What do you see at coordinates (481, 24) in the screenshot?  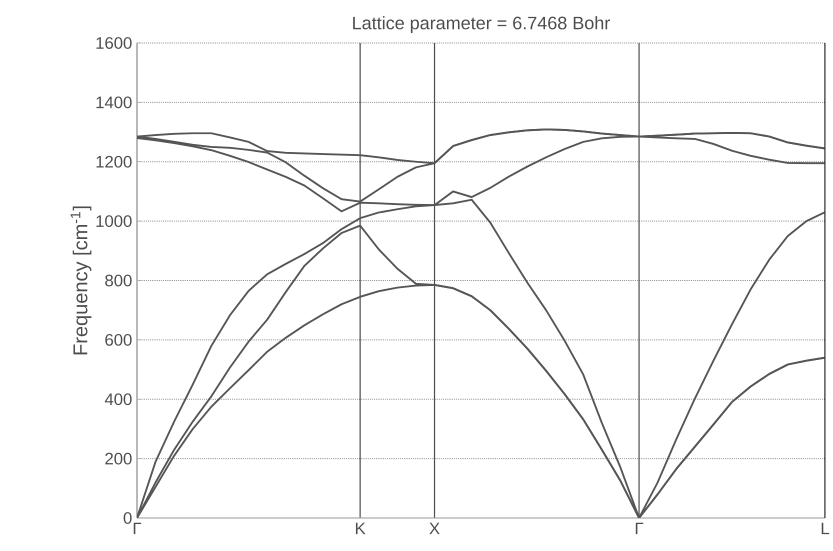 I see `chart-title: Lattice parameter = 6.7468 Bohr` at bounding box center [481, 24].